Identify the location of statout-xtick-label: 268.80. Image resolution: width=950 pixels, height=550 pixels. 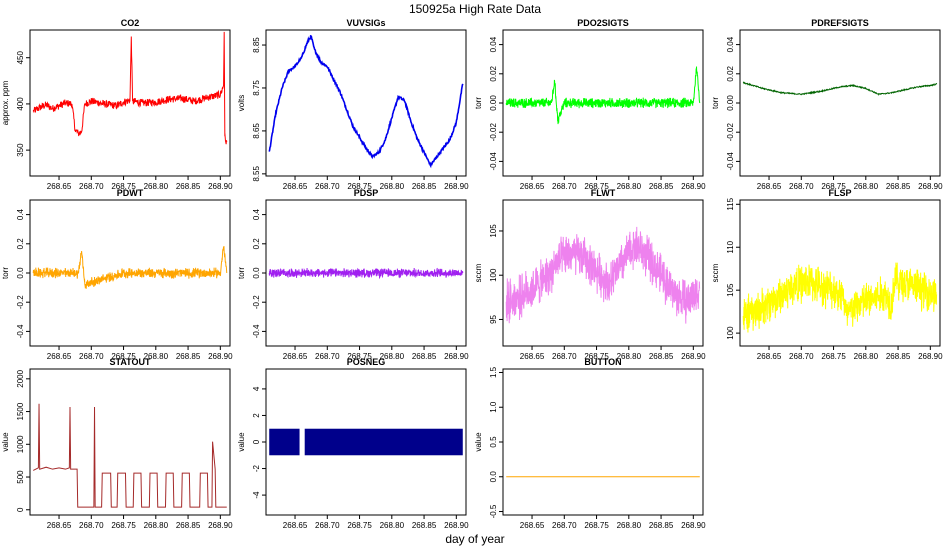
(156, 525).